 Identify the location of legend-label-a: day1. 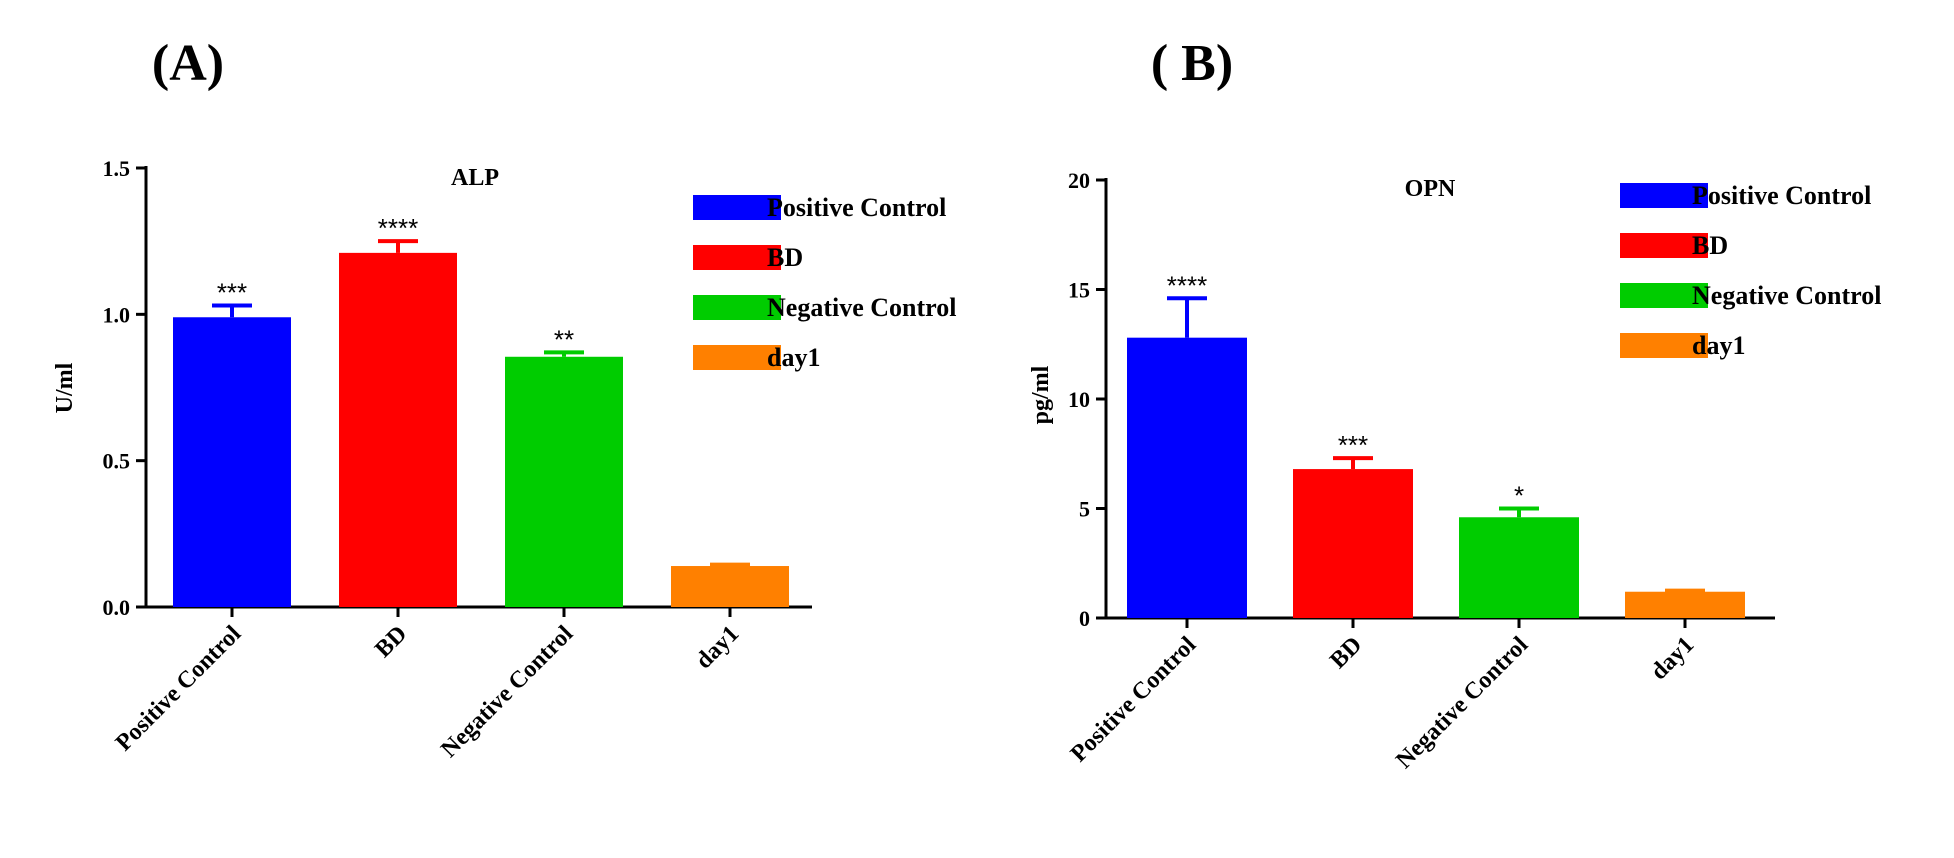
(793, 357).